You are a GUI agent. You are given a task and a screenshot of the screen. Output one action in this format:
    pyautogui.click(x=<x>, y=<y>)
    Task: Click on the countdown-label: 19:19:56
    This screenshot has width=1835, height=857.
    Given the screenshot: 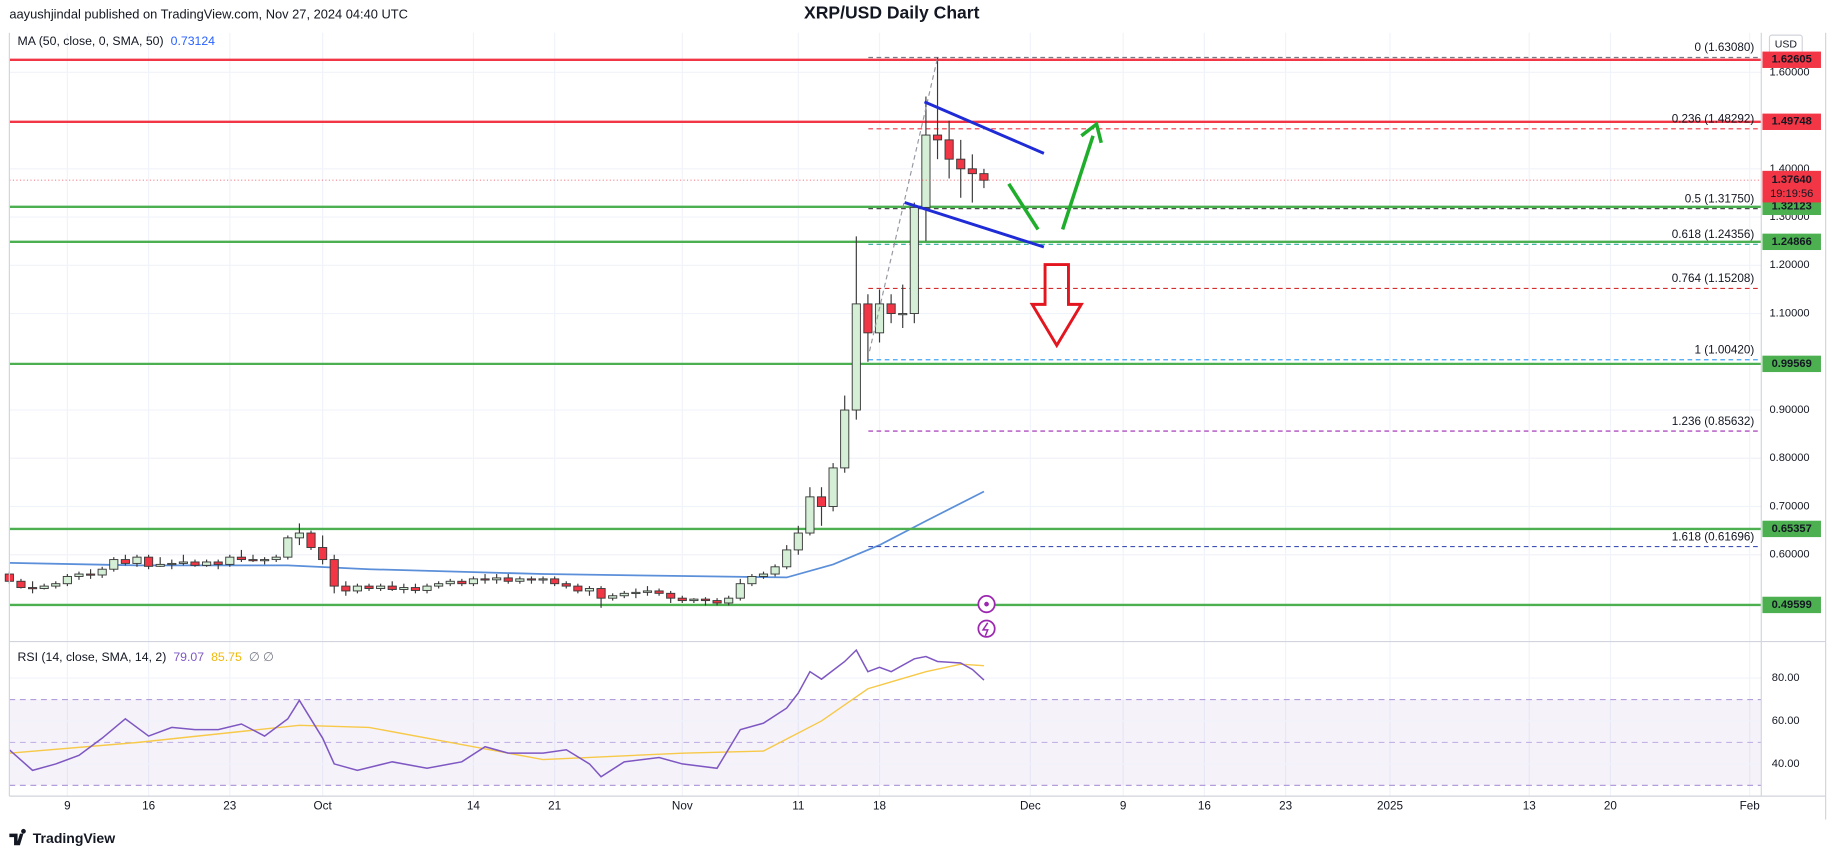 What is the action you would take?
    pyautogui.click(x=1791, y=194)
    